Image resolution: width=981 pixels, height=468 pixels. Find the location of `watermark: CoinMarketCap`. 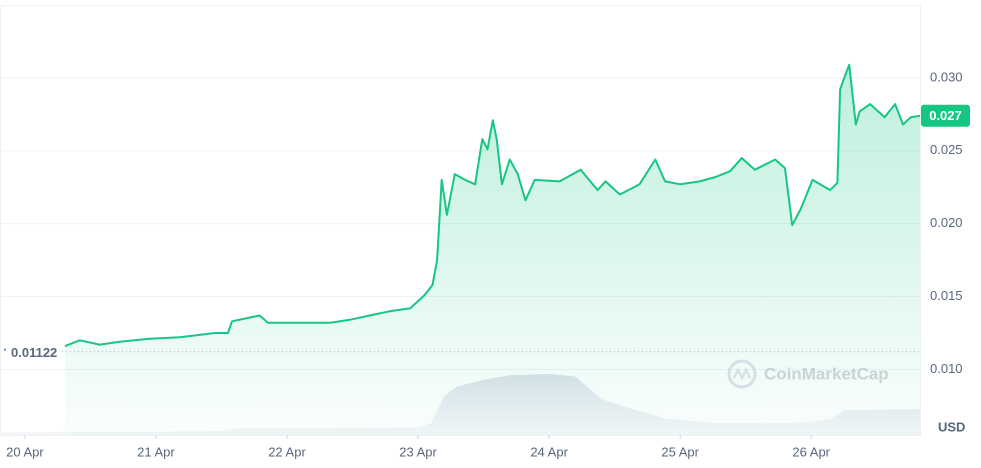

watermark: CoinMarketCap is located at coordinates (808, 374).